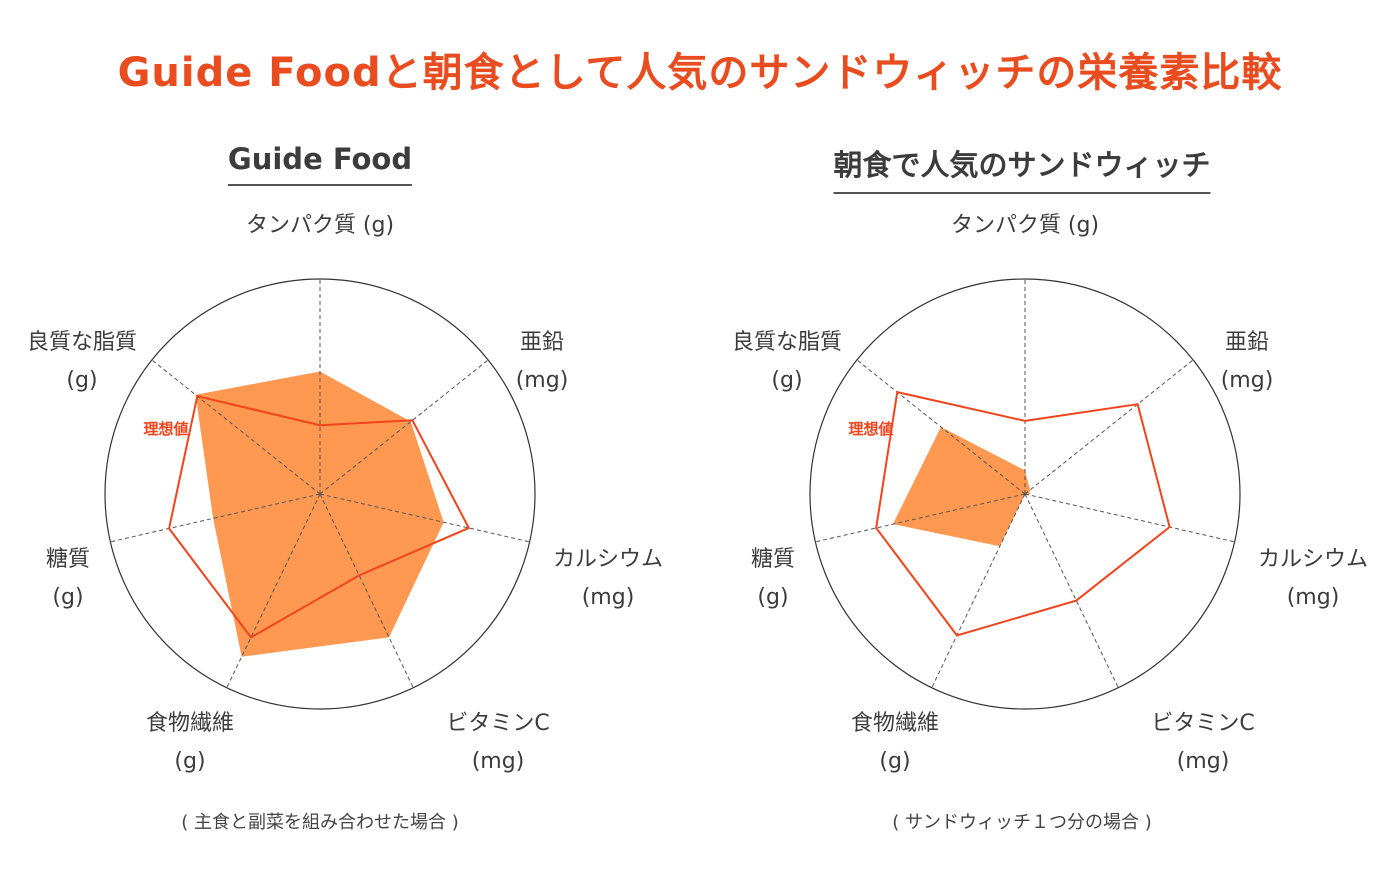  Describe the element at coordinates (320, 822) in the screenshot. I see `chart-caption-guide-food: ( 主食と副菜を組み合わせた場合 )` at that location.